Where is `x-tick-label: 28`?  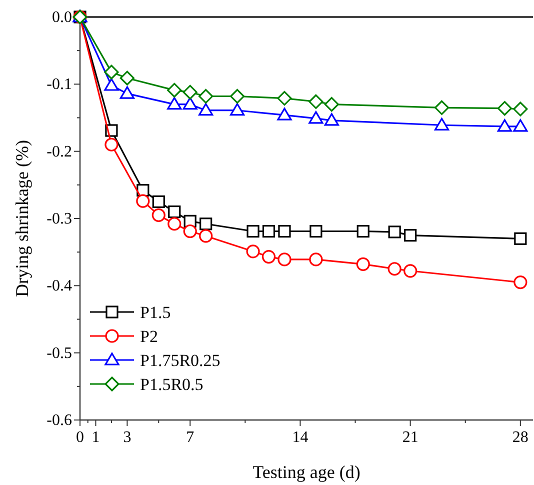 x-tick-label: 28 is located at coordinates (520, 437).